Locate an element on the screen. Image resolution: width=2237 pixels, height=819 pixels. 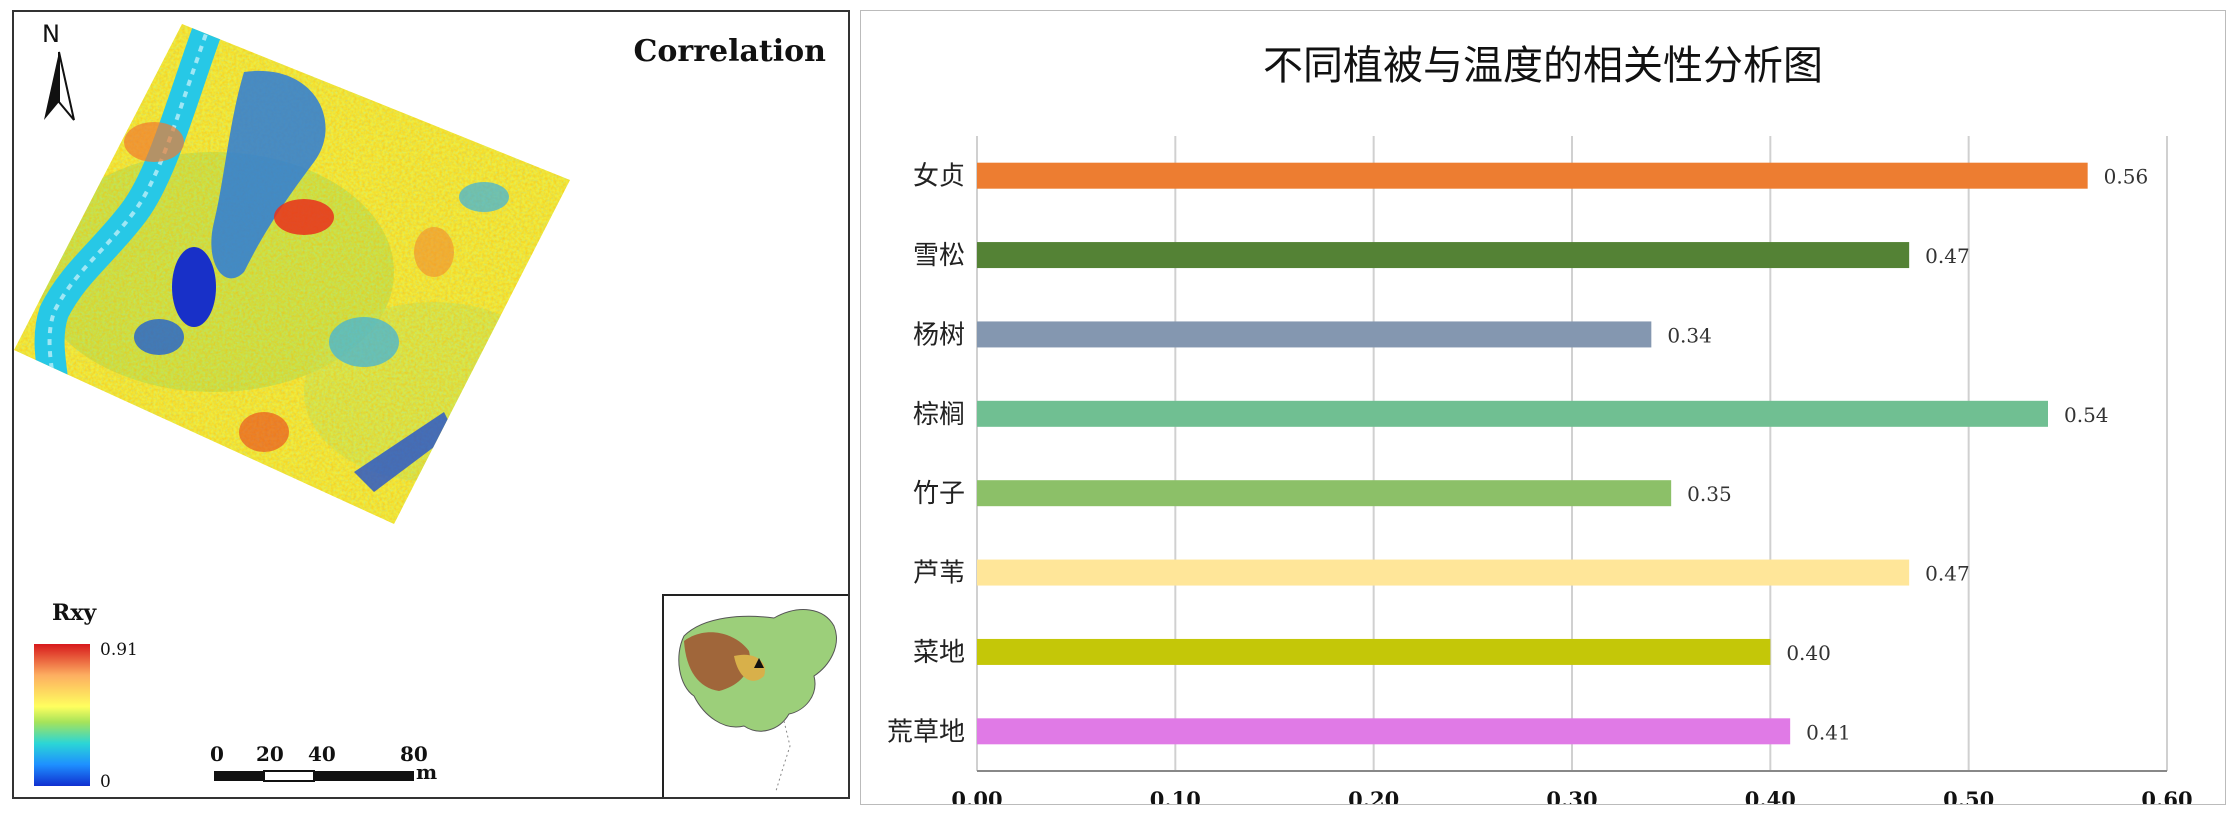
map-title: Correlation is located at coordinates (730, 51).